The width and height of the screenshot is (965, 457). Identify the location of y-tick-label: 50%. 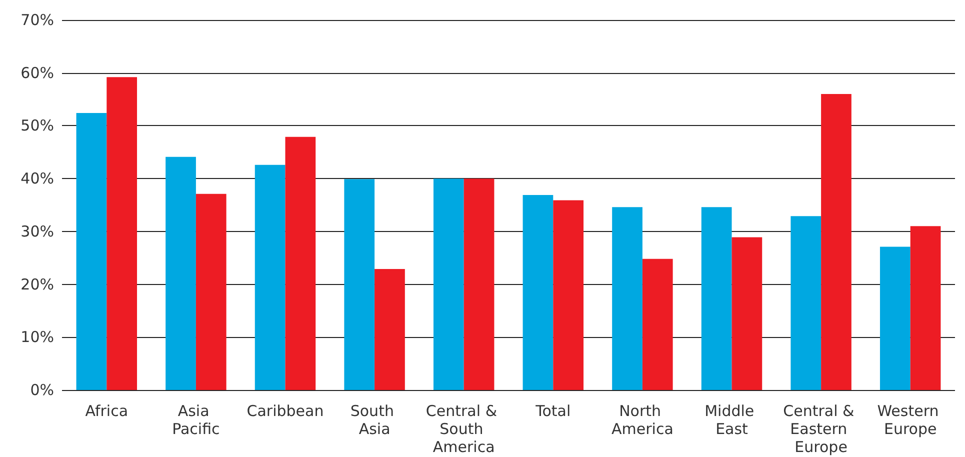
(37, 125).